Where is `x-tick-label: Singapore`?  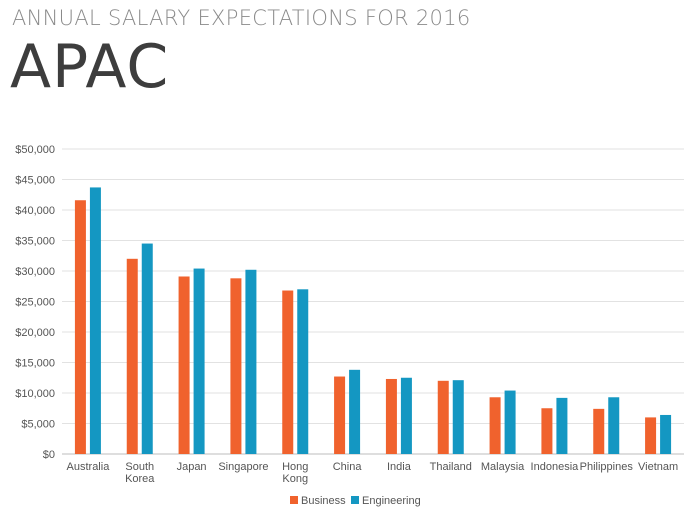 x-tick-label: Singapore is located at coordinates (243, 467).